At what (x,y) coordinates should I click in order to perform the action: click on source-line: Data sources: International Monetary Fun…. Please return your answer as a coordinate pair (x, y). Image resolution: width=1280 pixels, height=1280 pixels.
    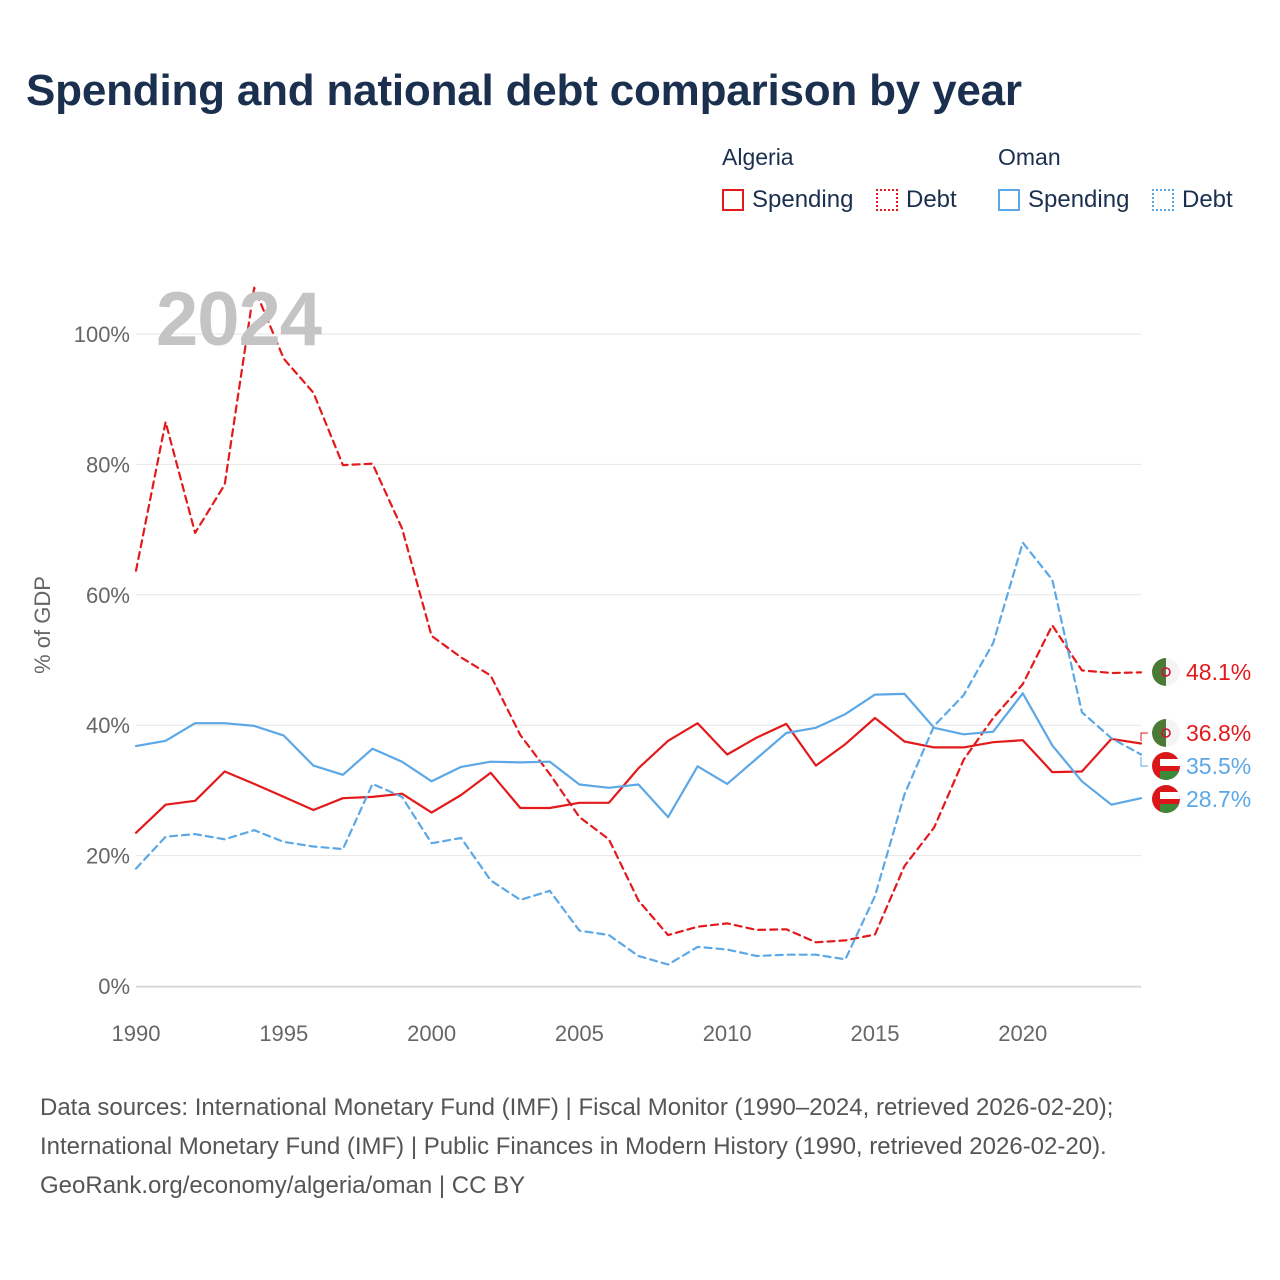
    Looking at the image, I should click on (577, 1107).